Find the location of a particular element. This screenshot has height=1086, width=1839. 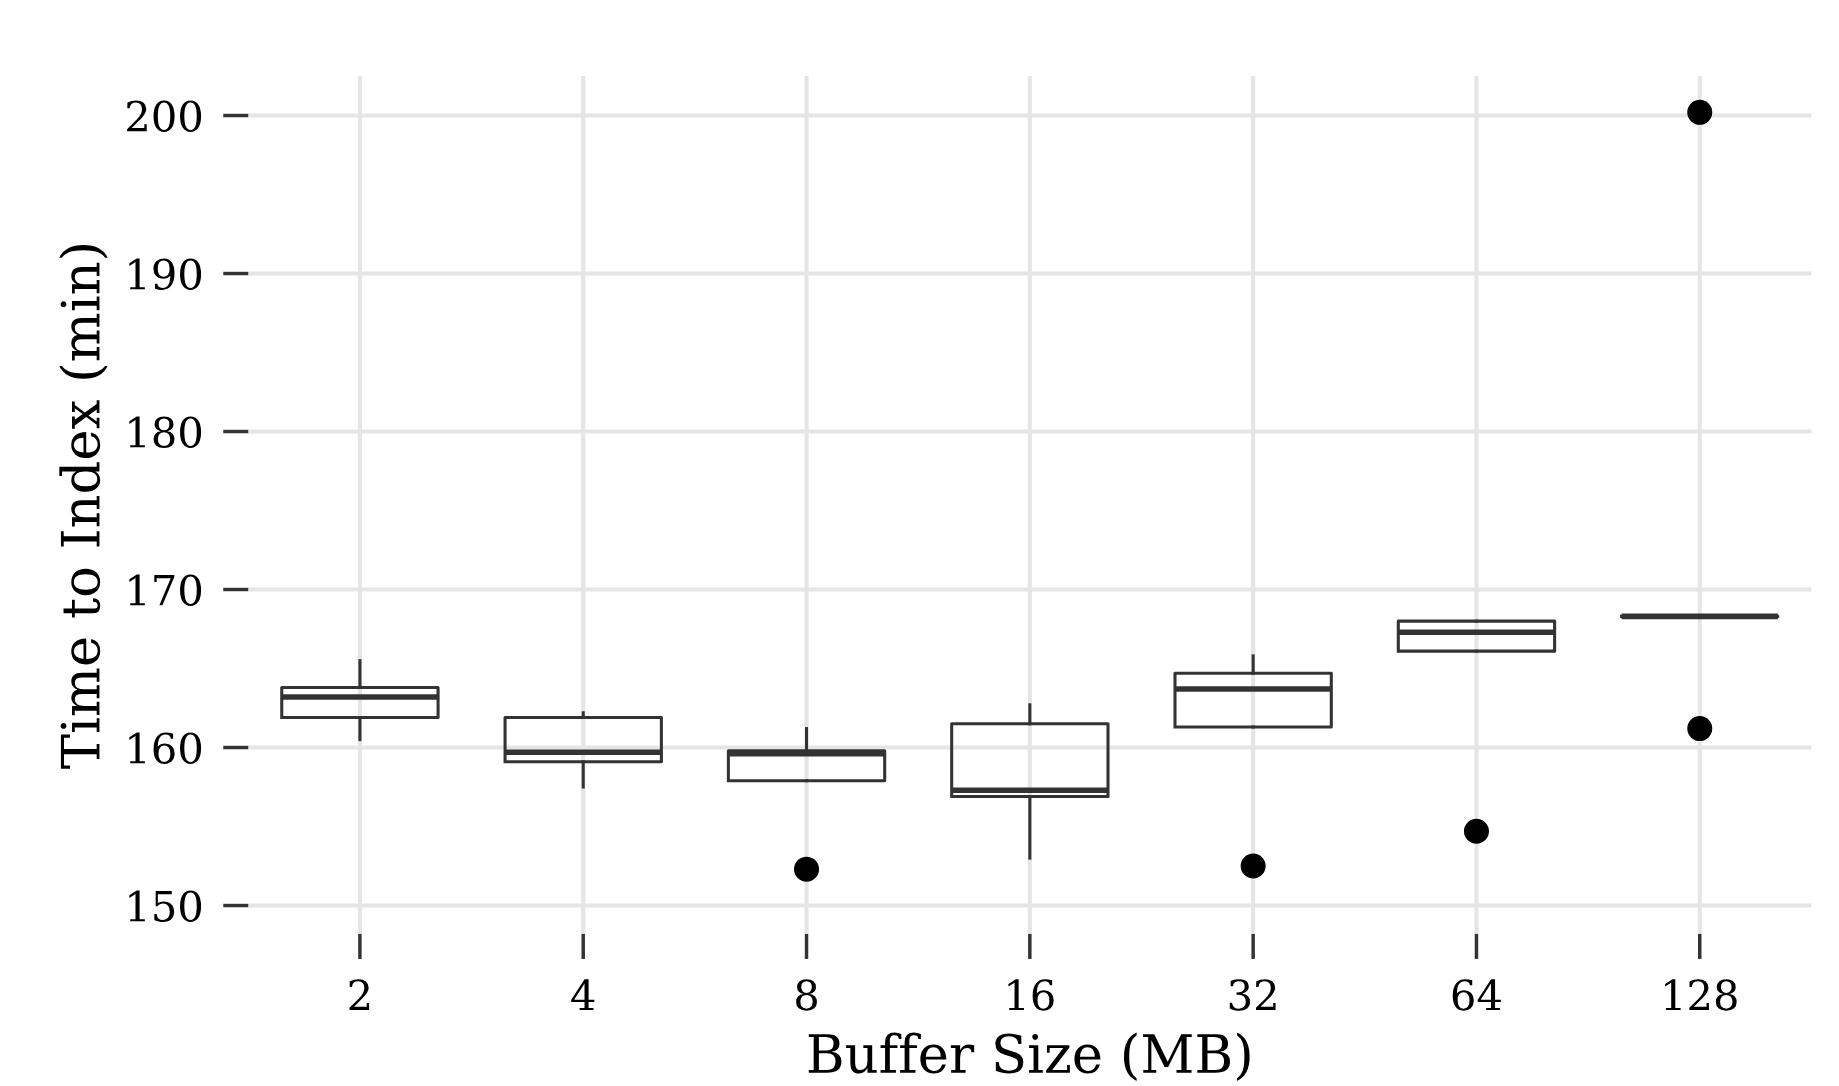

y-tick-label: 150 is located at coordinates (165, 906).